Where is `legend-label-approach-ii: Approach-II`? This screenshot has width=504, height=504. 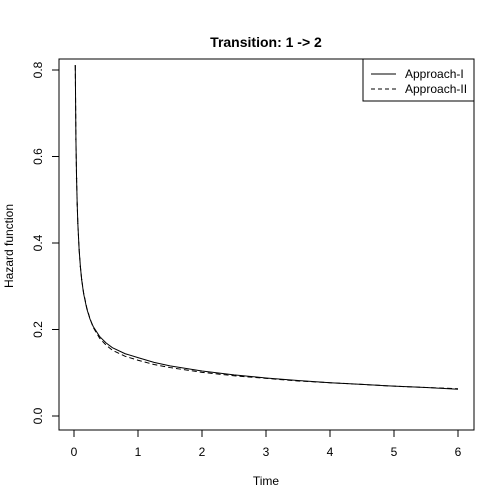 legend-label-approach-ii: Approach-II is located at coordinates (436, 89).